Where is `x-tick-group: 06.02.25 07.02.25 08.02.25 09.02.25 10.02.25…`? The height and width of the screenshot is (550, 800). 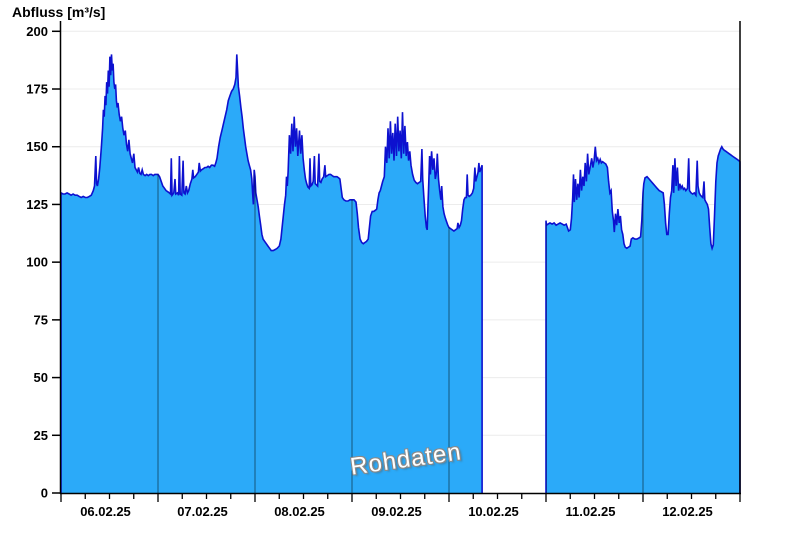 x-tick-group: 06.02.25 07.02.25 08.02.25 09.02.25 10.02.25… is located at coordinates (400, 506).